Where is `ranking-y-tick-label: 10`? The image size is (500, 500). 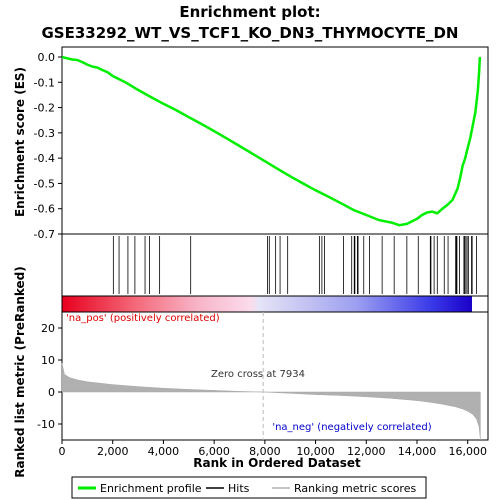
ranking-y-tick-label: 10 is located at coordinates (48, 360).